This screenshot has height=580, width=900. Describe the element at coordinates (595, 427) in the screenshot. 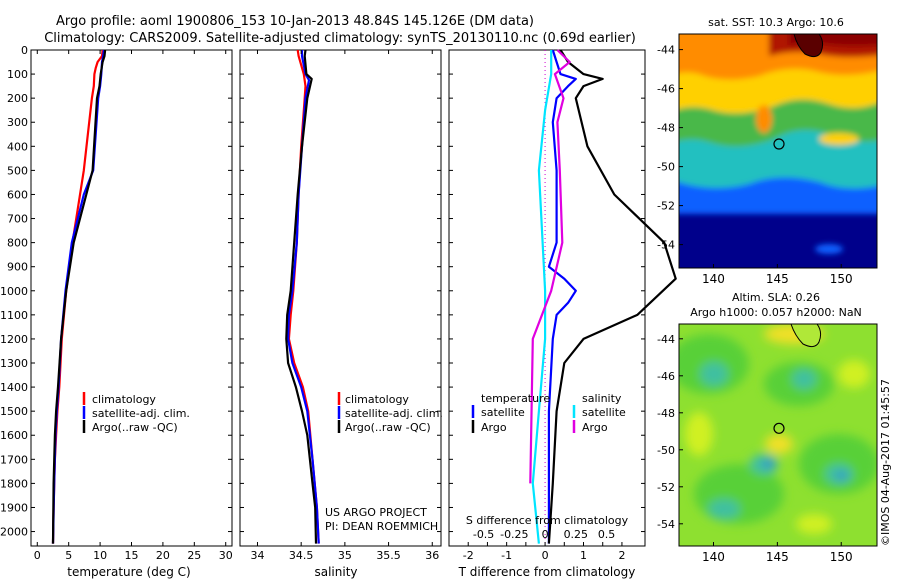

I see `legend-s-argo-label: Argo` at that location.